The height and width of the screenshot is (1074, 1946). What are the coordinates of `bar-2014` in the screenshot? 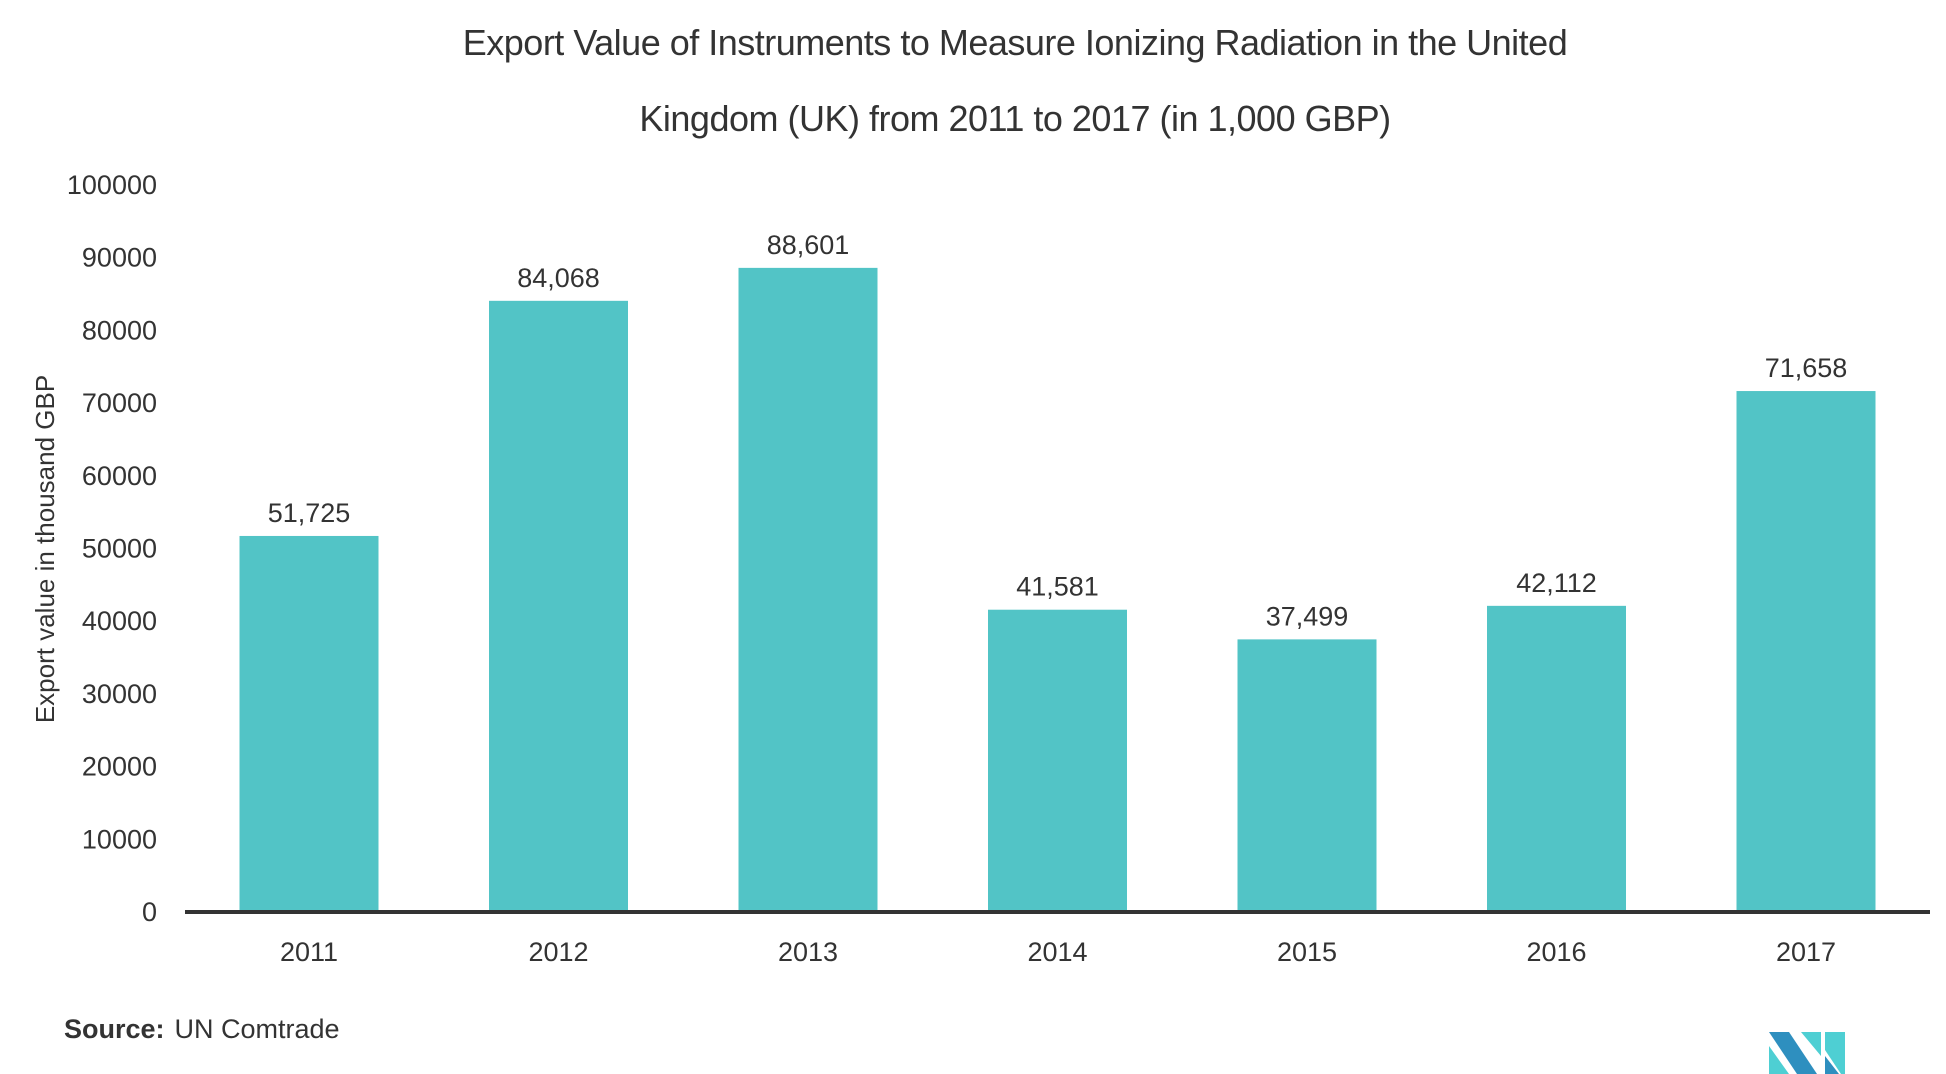 It's located at (1057, 760).